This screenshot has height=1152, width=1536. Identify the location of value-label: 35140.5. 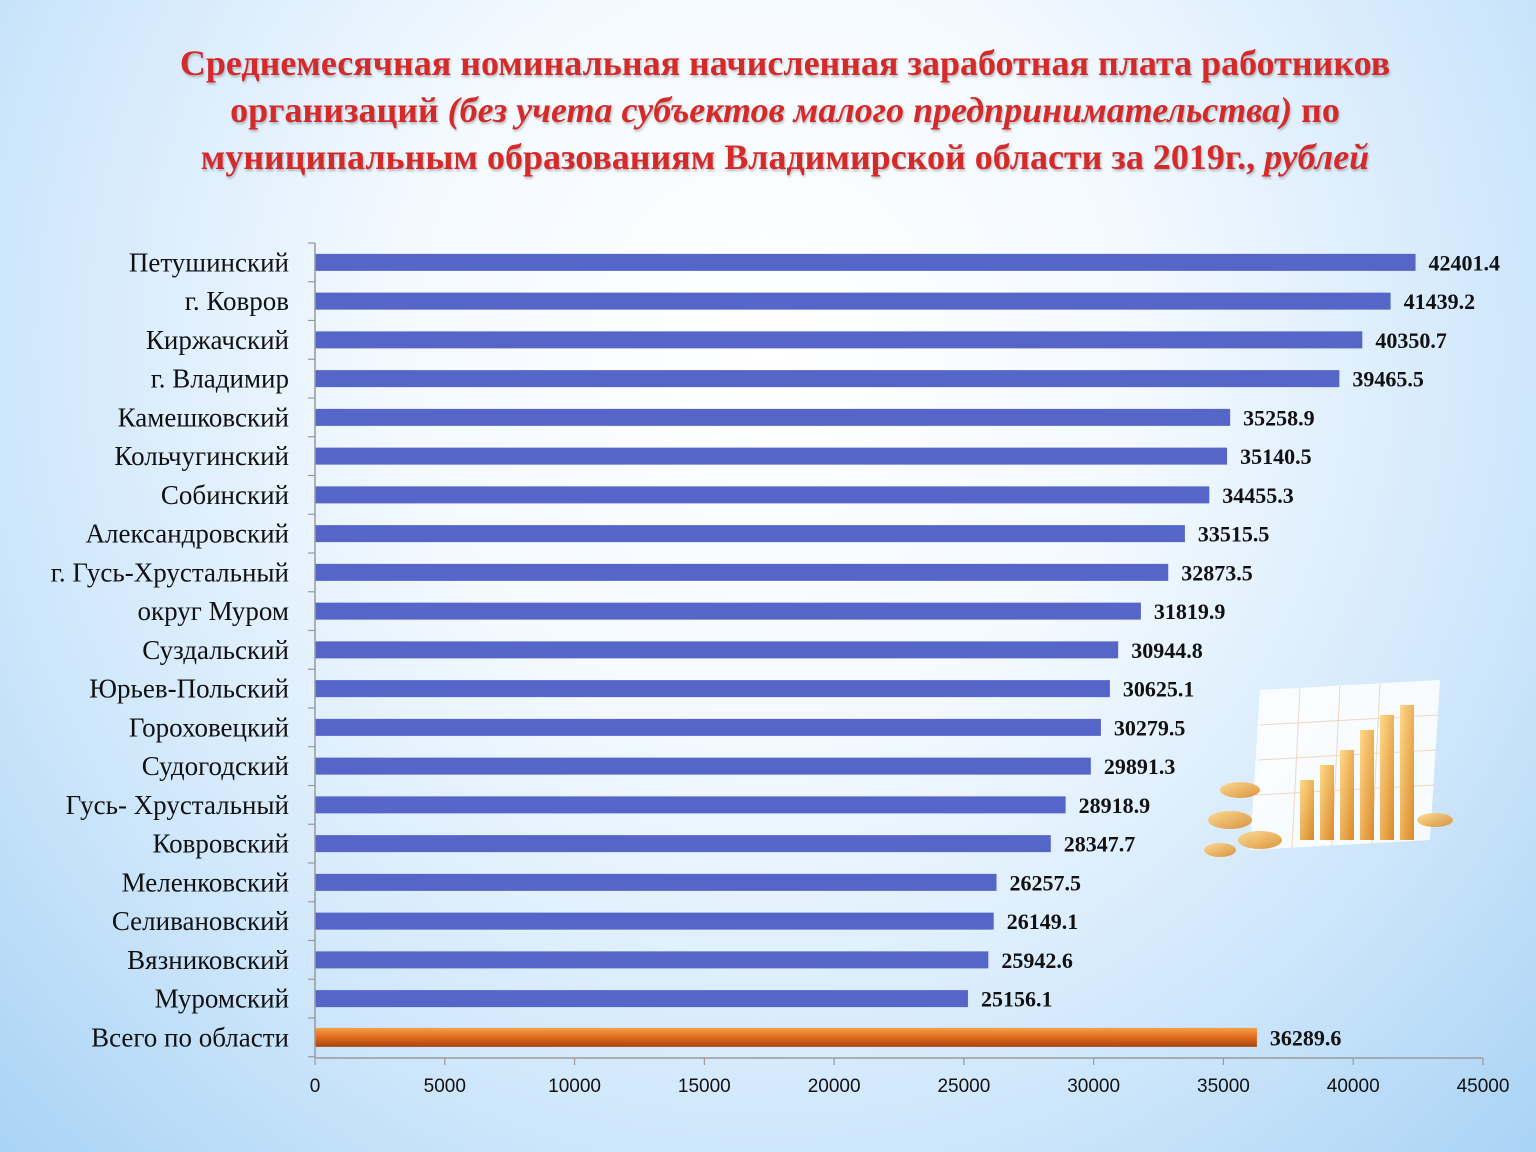
(1276, 456).